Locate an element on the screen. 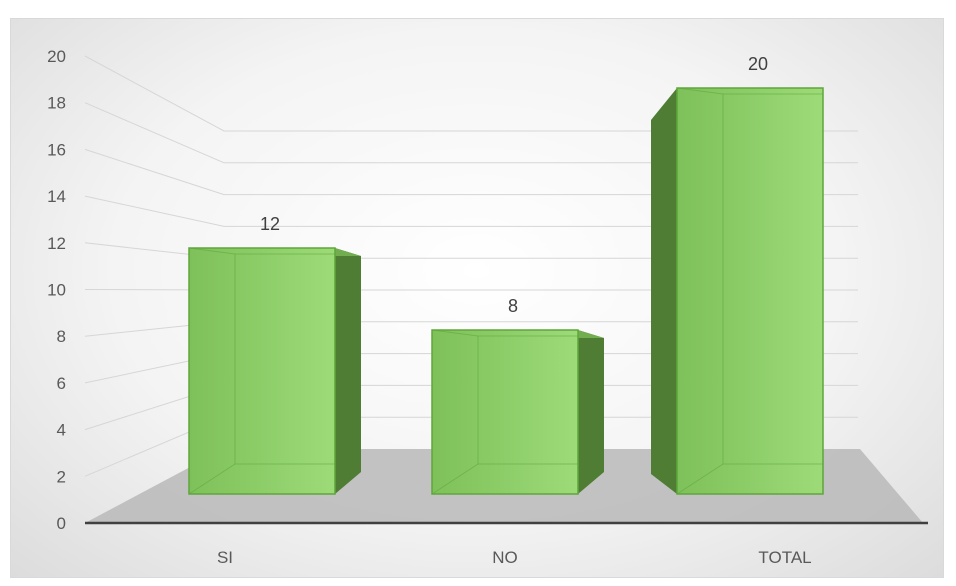 This screenshot has width=956, height=586. y-tick-label: 16 is located at coordinates (56, 149).